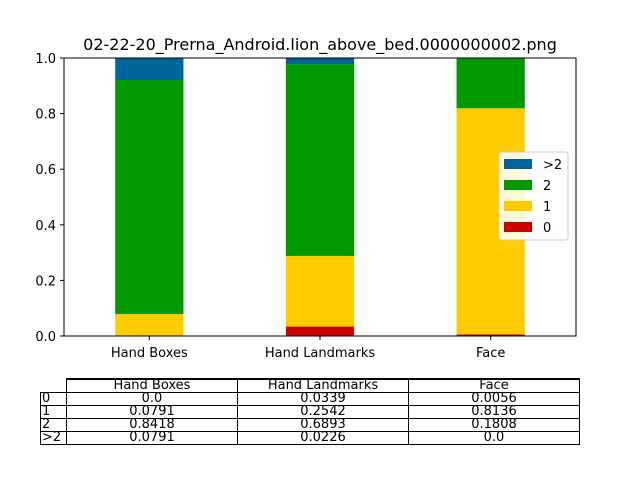 The height and width of the screenshot is (480, 640). I want to click on legend-label: 0, so click(547, 228).